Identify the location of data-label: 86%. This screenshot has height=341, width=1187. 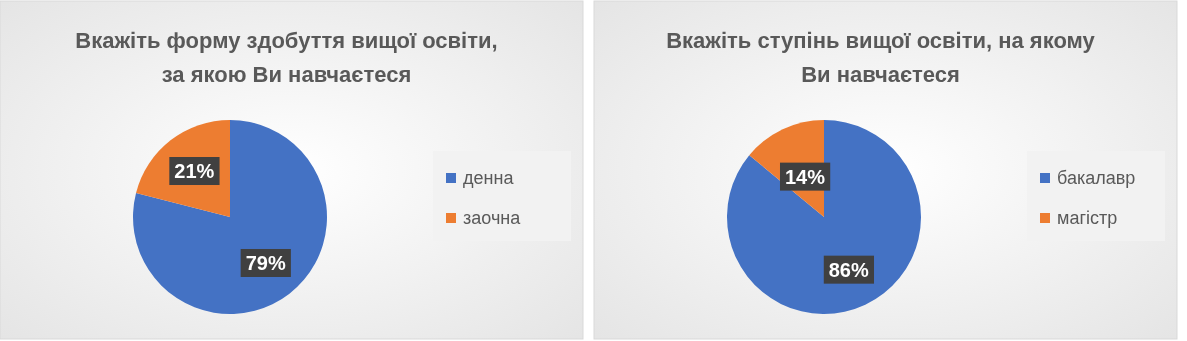
(849, 269).